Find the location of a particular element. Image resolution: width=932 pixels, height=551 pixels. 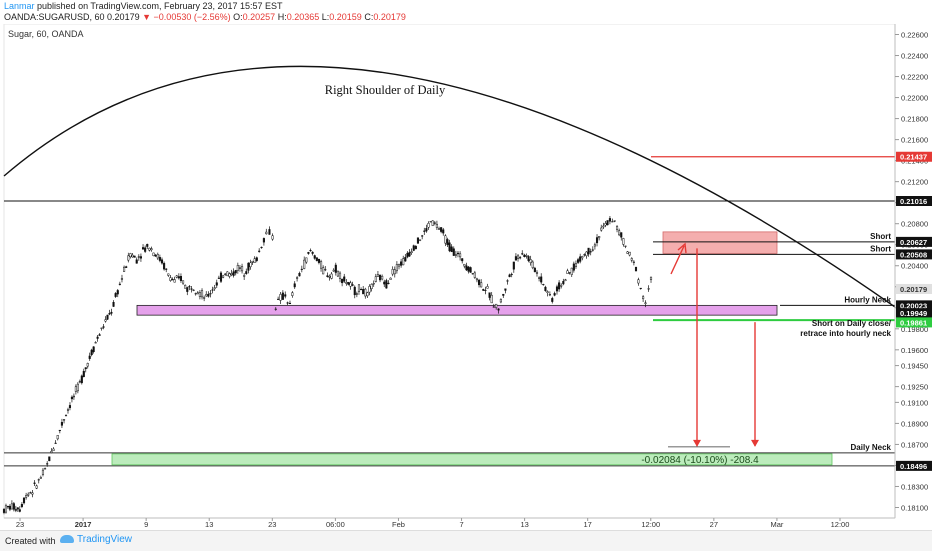

cloud-icon is located at coordinates (67, 539).